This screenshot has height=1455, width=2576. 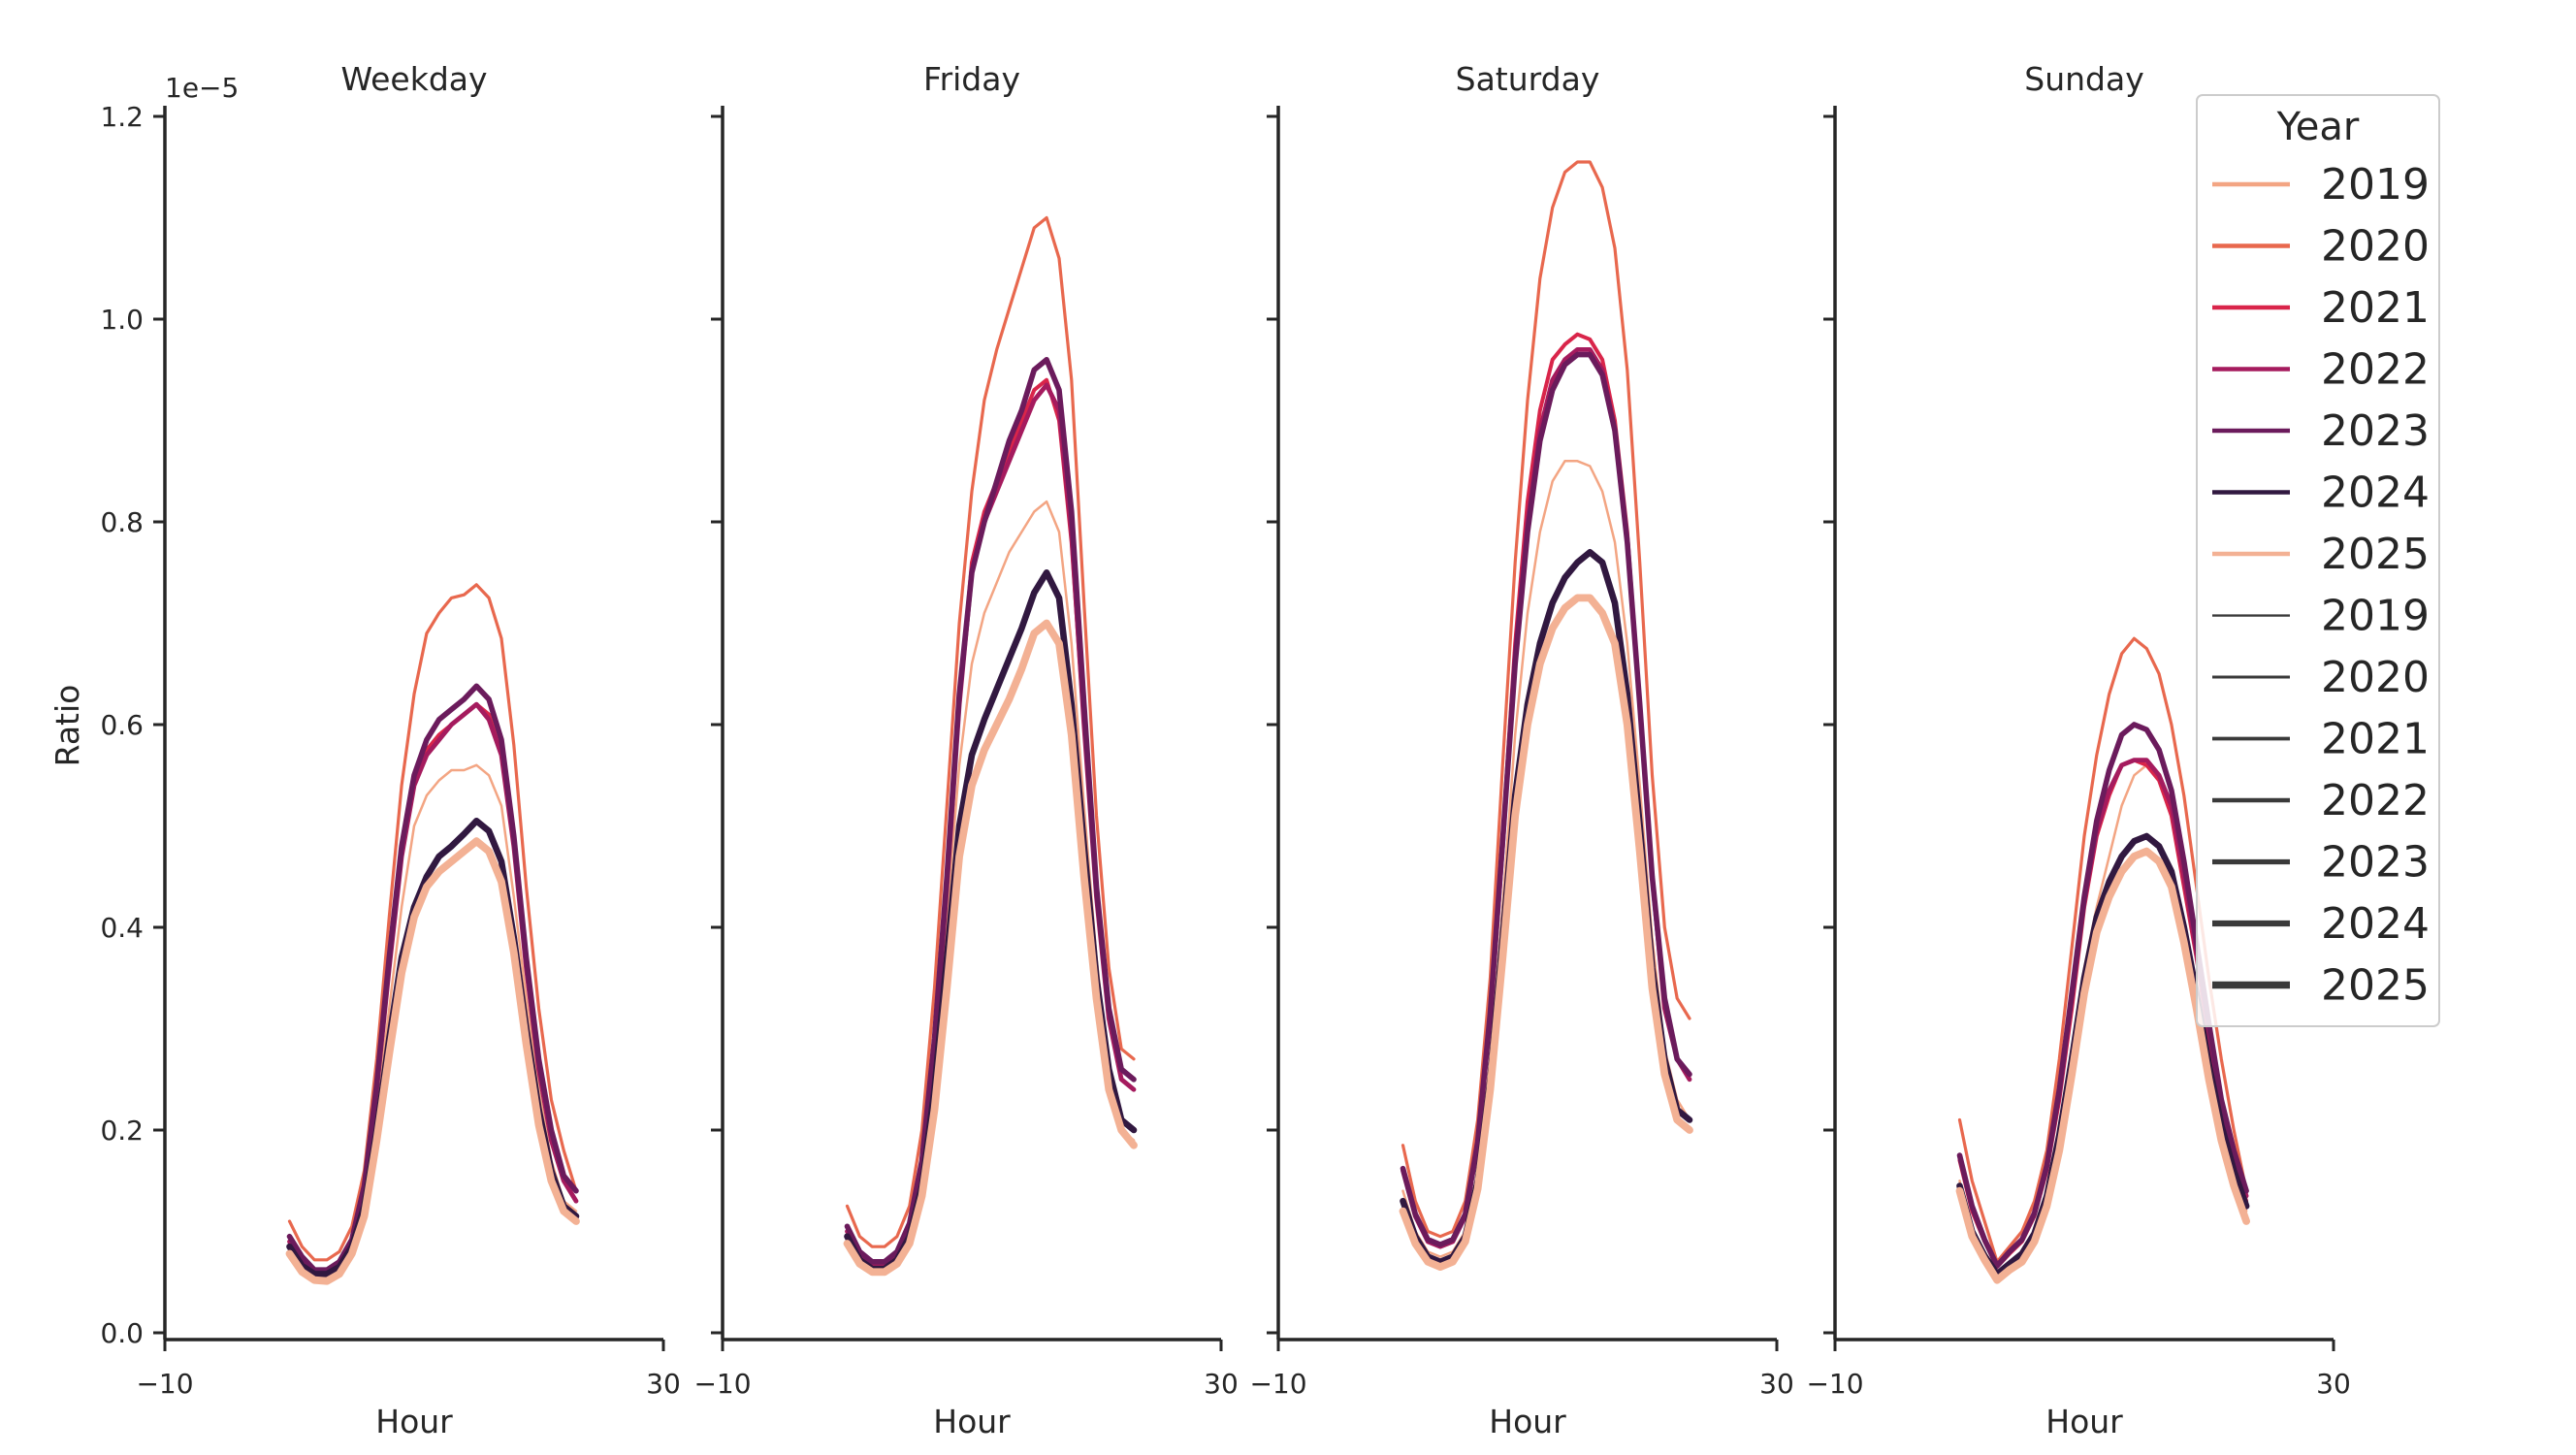 I want to click on legend-size-label: 2019, so click(x=2375, y=616).